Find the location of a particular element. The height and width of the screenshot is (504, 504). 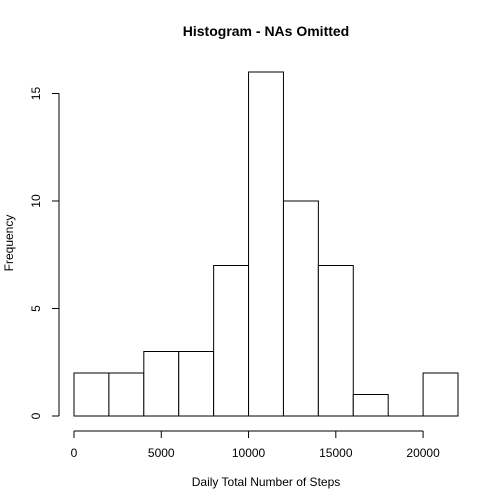

y-axis: 0 5 10 15 is located at coordinates (44, 253).